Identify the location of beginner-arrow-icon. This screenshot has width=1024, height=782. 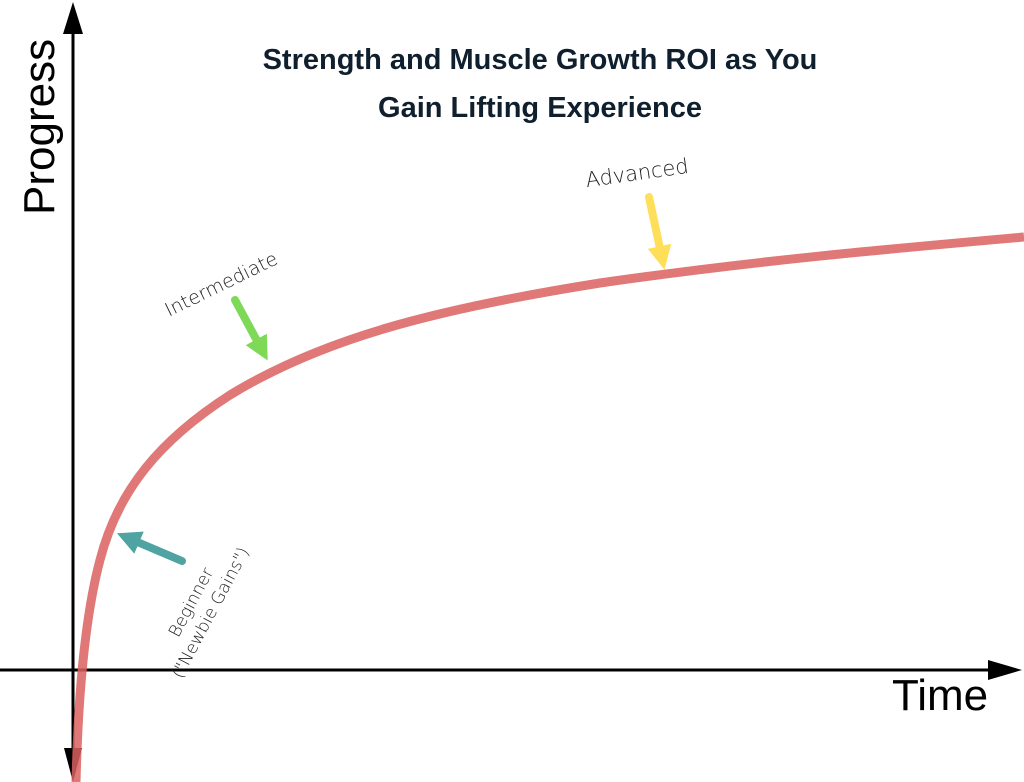
(151, 548).